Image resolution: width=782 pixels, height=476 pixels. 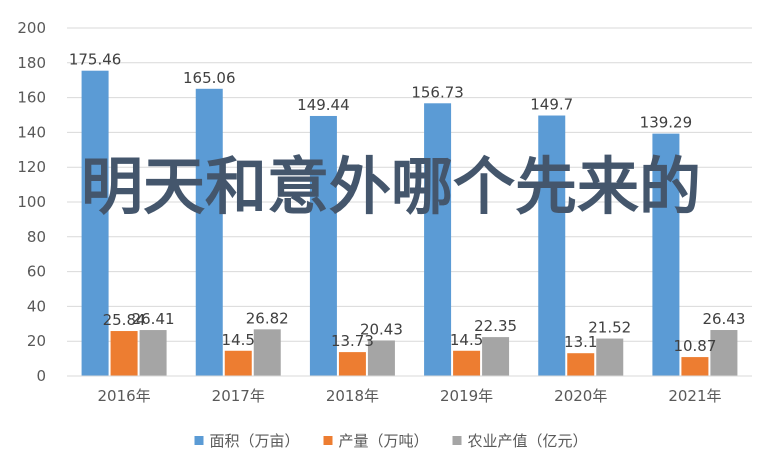 What do you see at coordinates (352, 341) in the screenshot?
I see `data-label: 13.73` at bounding box center [352, 341].